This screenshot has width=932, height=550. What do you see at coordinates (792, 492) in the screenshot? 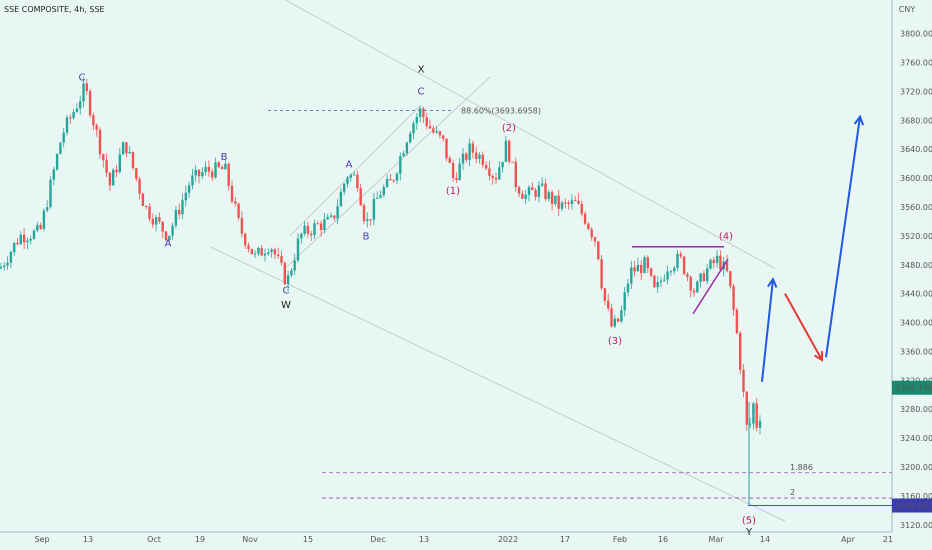
I see `fib-level-label: 2` at bounding box center [792, 492].